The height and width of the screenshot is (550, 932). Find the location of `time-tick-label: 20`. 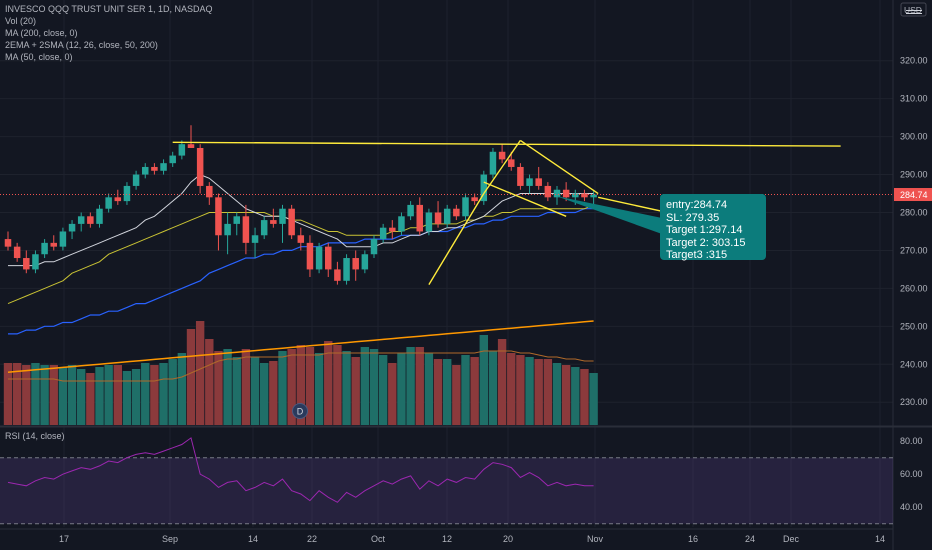

time-tick-label: 20 is located at coordinates (508, 539).